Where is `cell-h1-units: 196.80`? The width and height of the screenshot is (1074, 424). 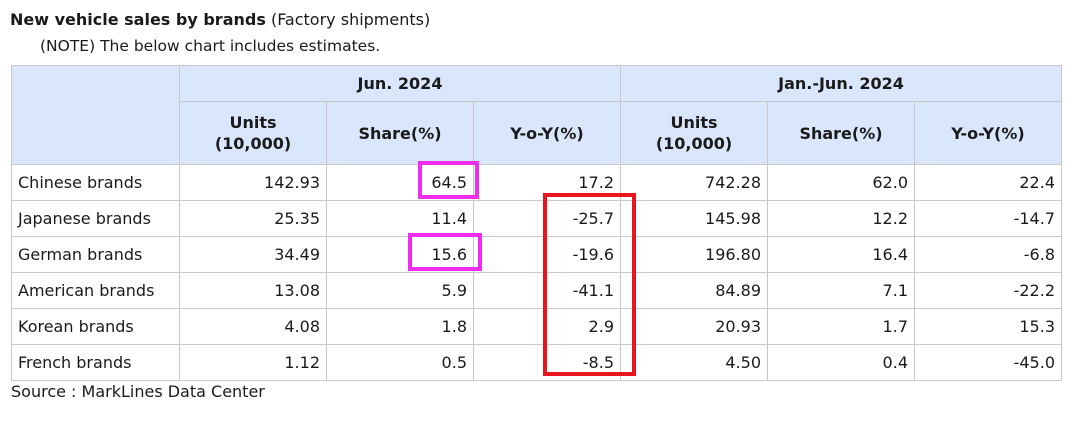 cell-h1-units: 196.80 is located at coordinates (694, 254).